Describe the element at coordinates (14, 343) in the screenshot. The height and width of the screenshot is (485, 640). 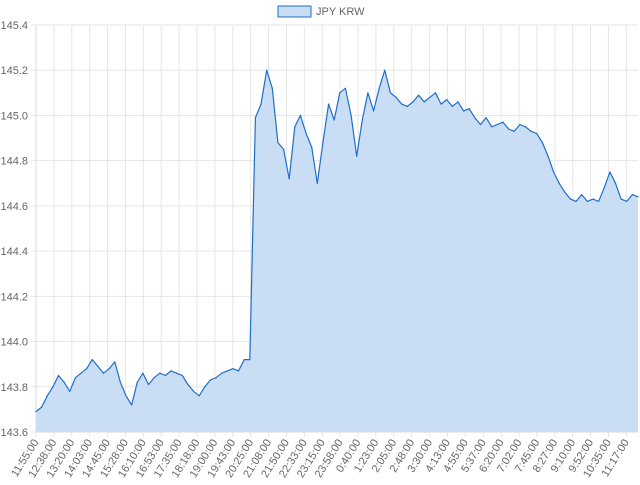
I see `y-tick-label: 144.0` at that location.